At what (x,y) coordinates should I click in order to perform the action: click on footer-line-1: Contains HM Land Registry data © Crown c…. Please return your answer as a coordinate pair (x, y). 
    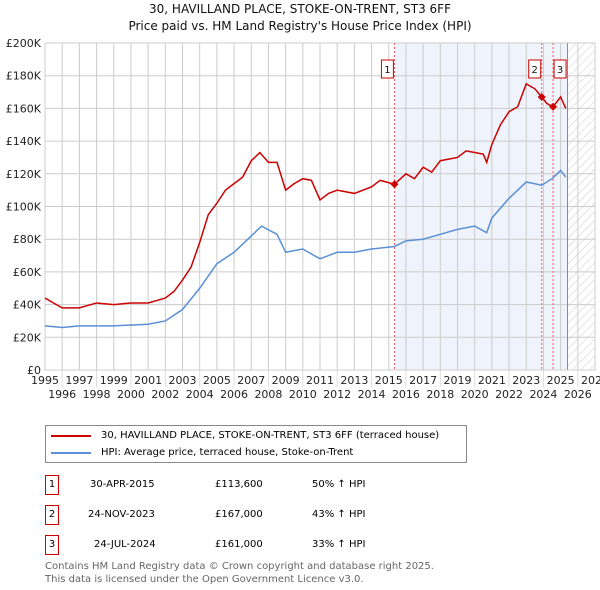
    Looking at the image, I should click on (239, 566).